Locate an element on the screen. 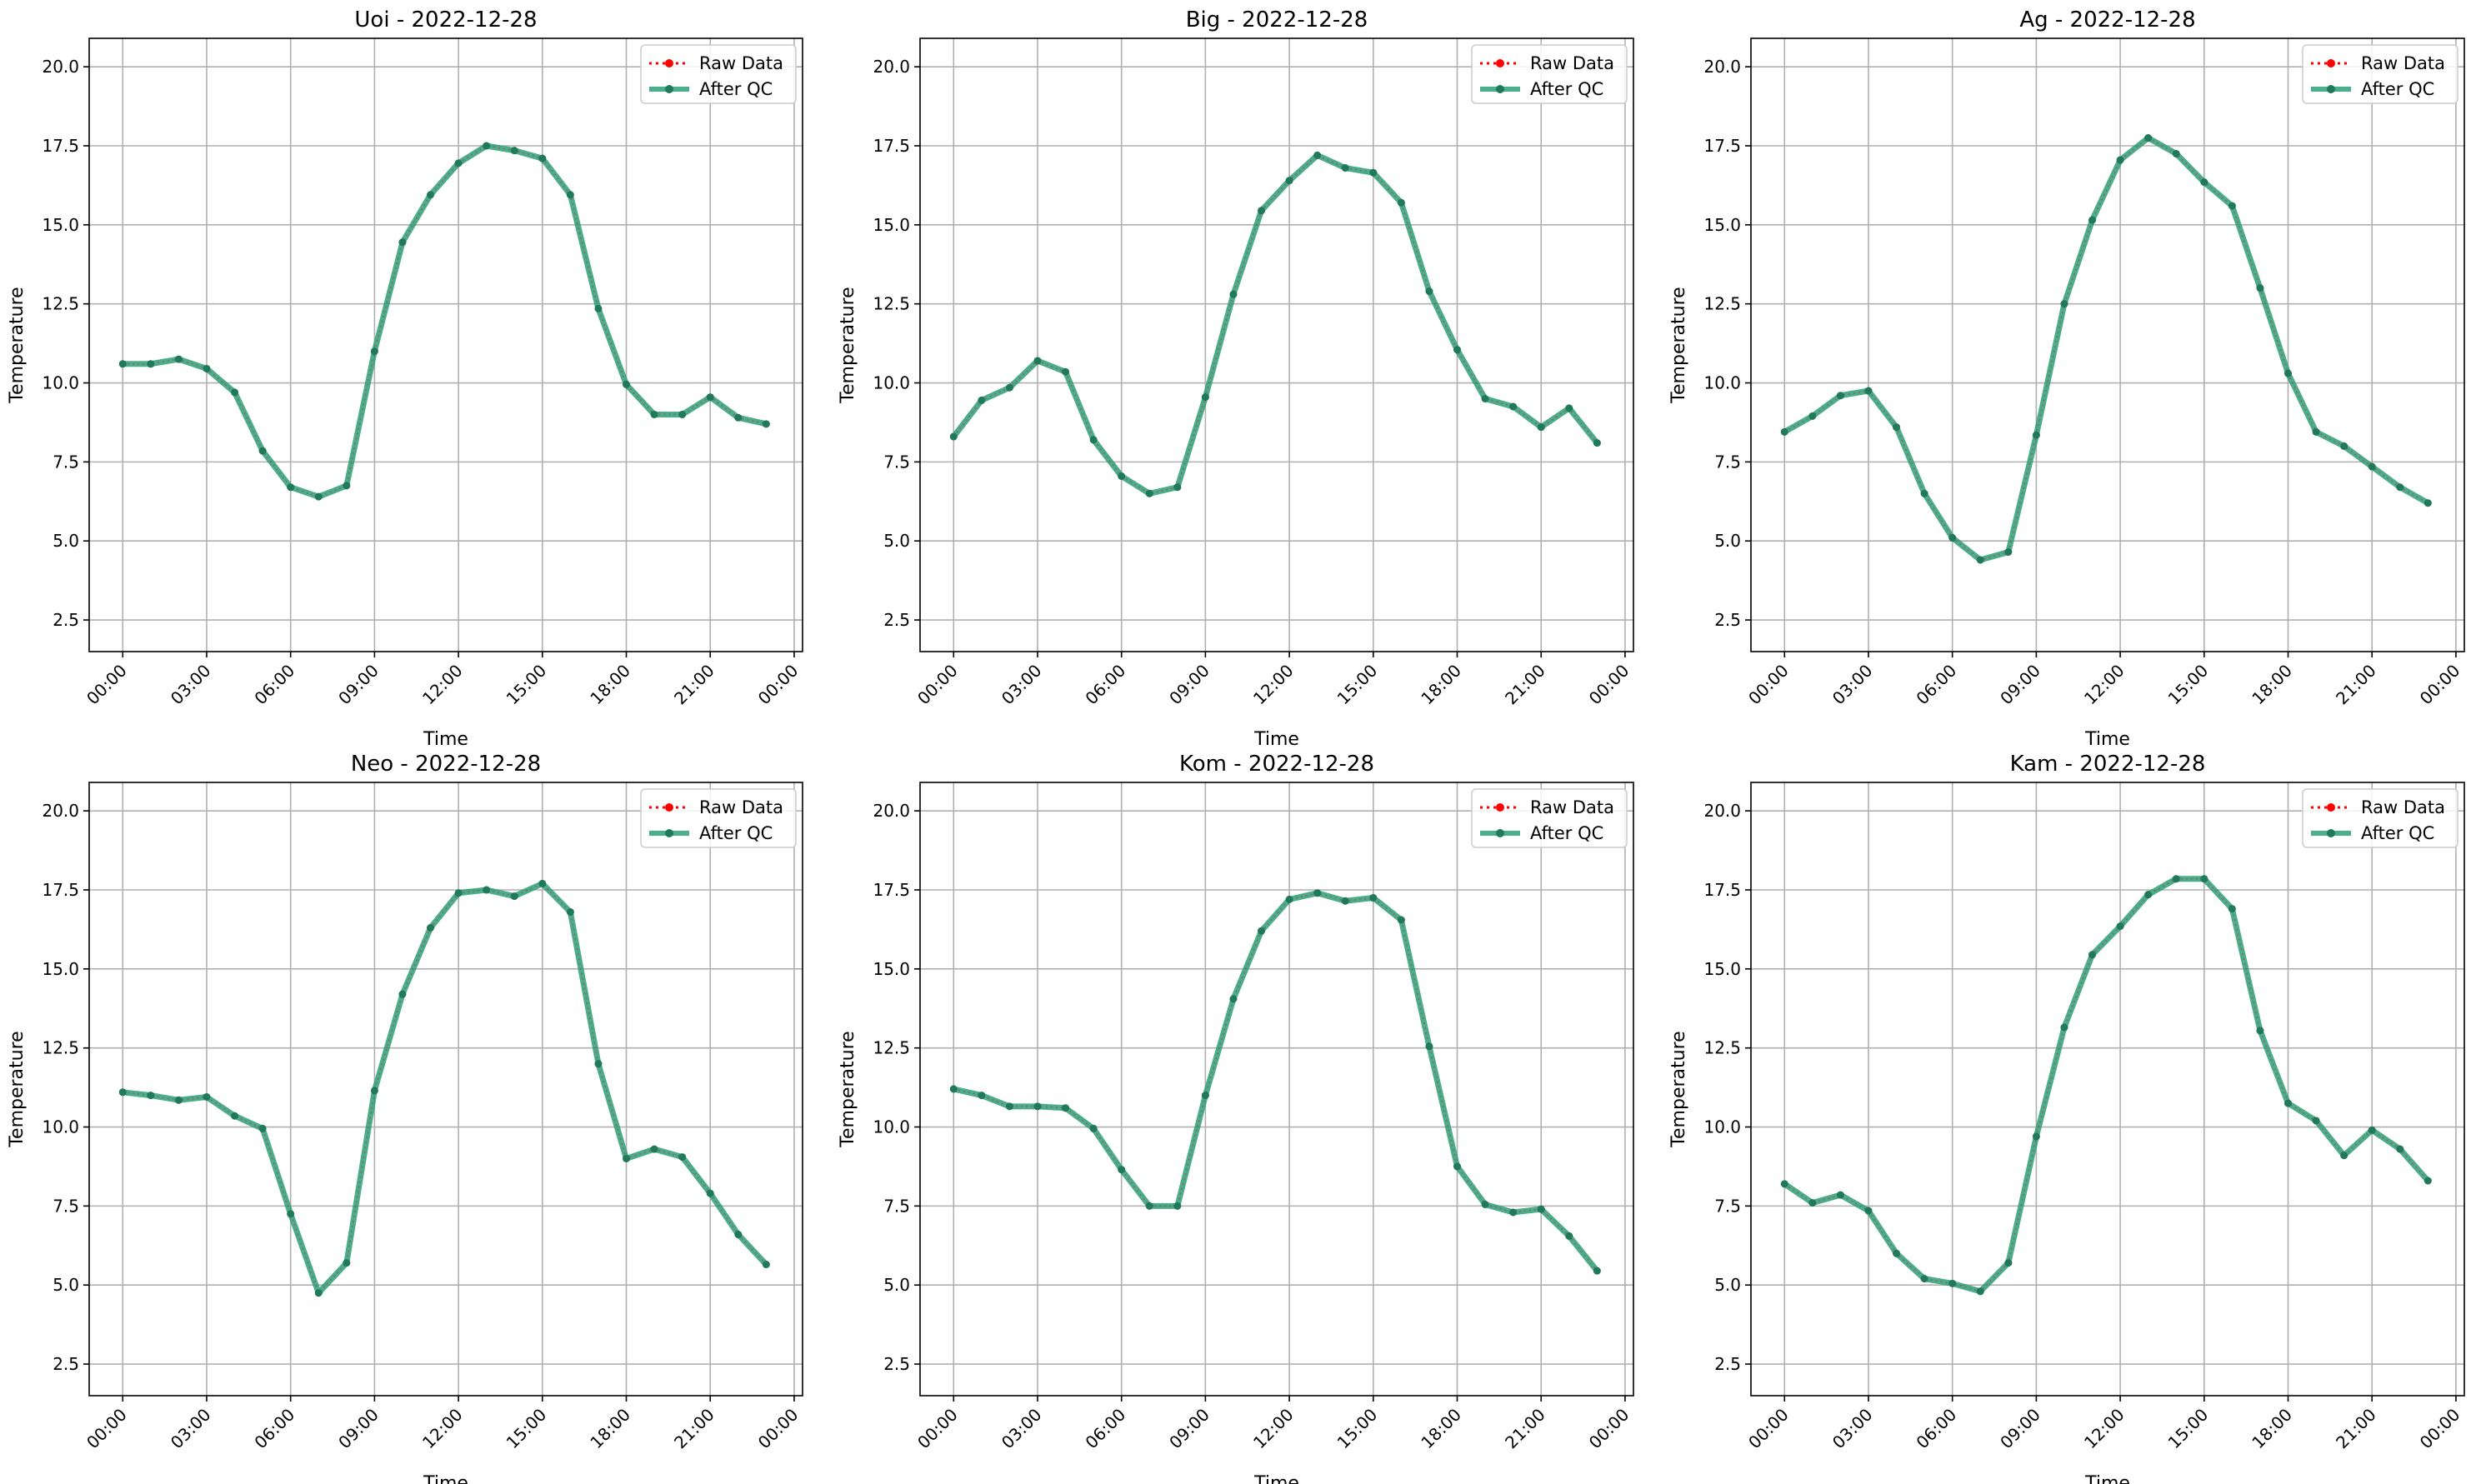  y-tick-label: 12.5 is located at coordinates (60, 1048).